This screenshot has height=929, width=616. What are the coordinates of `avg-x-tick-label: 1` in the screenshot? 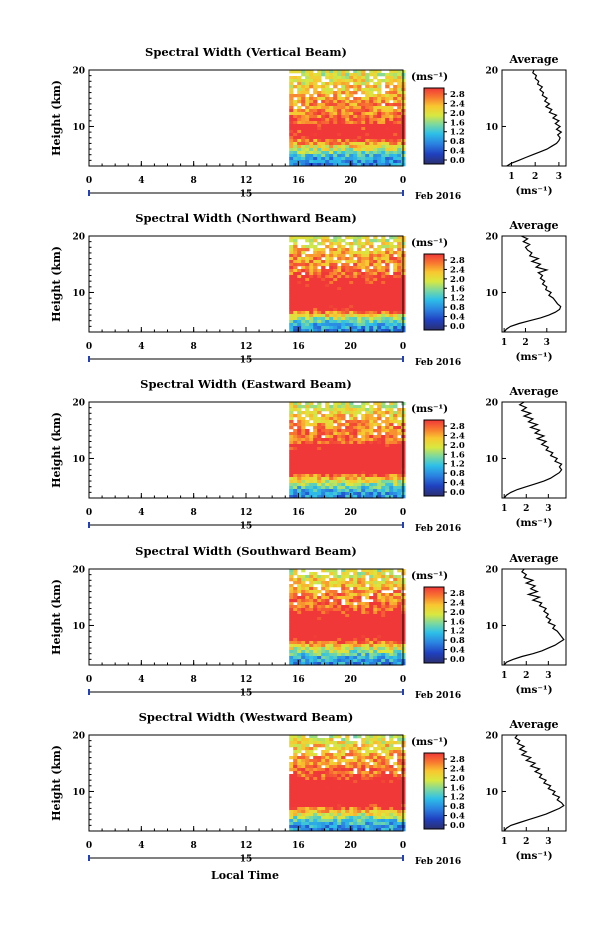 It's located at (504, 509).